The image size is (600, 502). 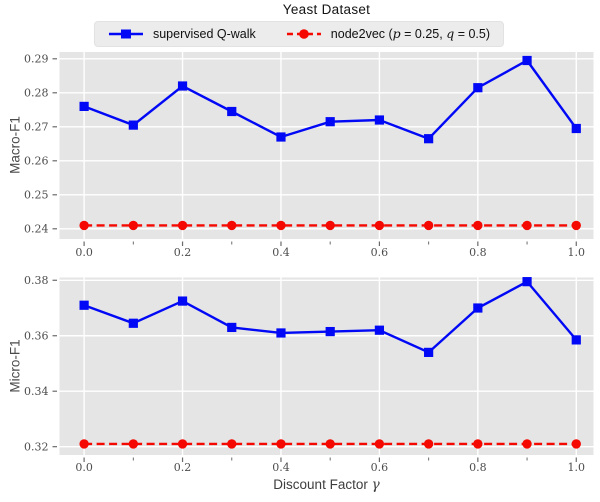 What do you see at coordinates (36, 161) in the screenshot?
I see `y-tick-label: 0.26` at bounding box center [36, 161].